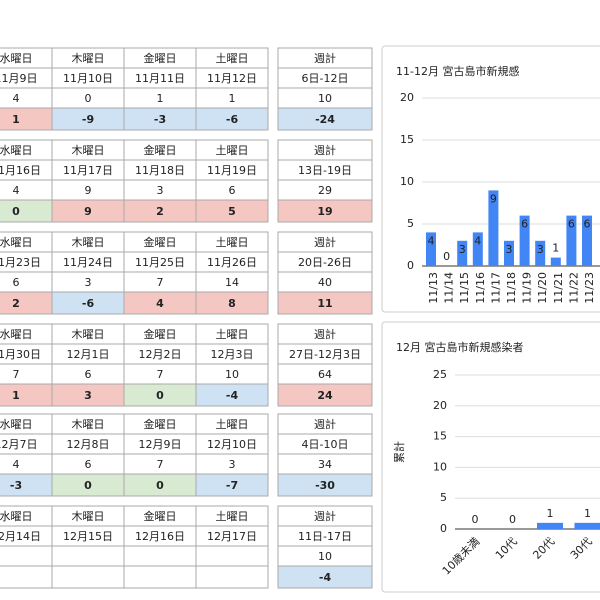 This screenshot has width=600, height=600. I want to click on y-tick-label: 20, so click(407, 97).